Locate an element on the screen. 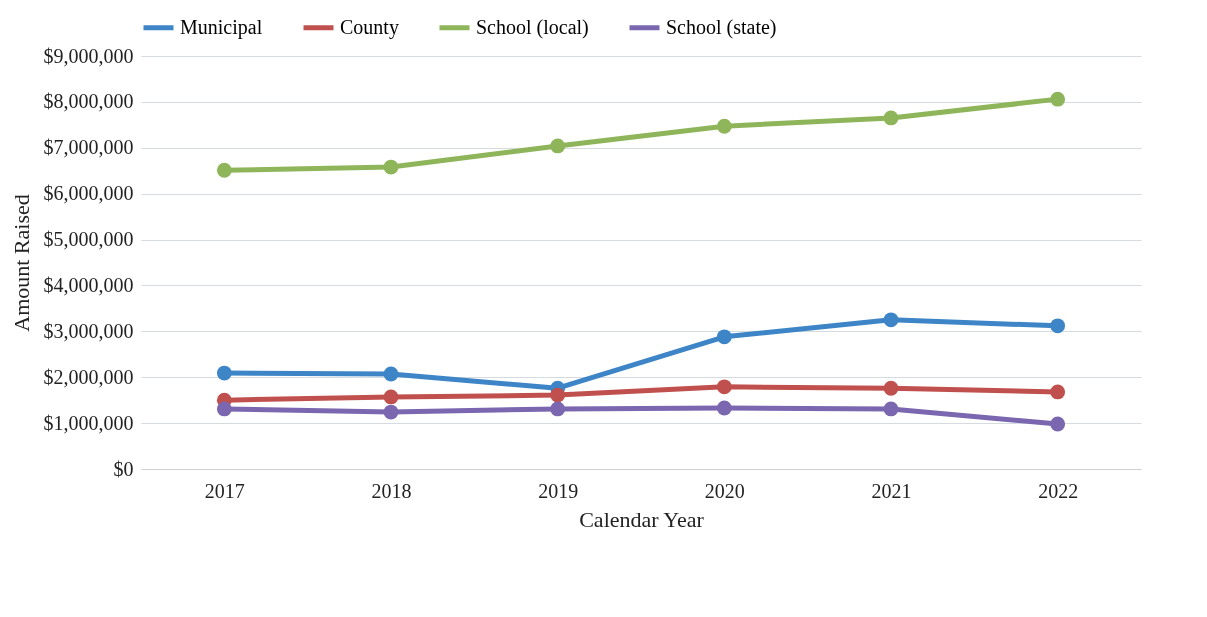 The image size is (1207, 617). y-tick-label: $2,000,000 is located at coordinates (88, 376).